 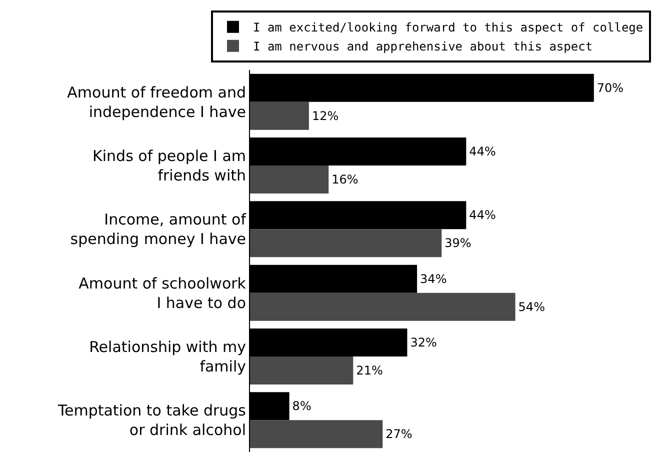 What do you see at coordinates (531, 307) in the screenshot?
I see `data-label: 54%` at bounding box center [531, 307].